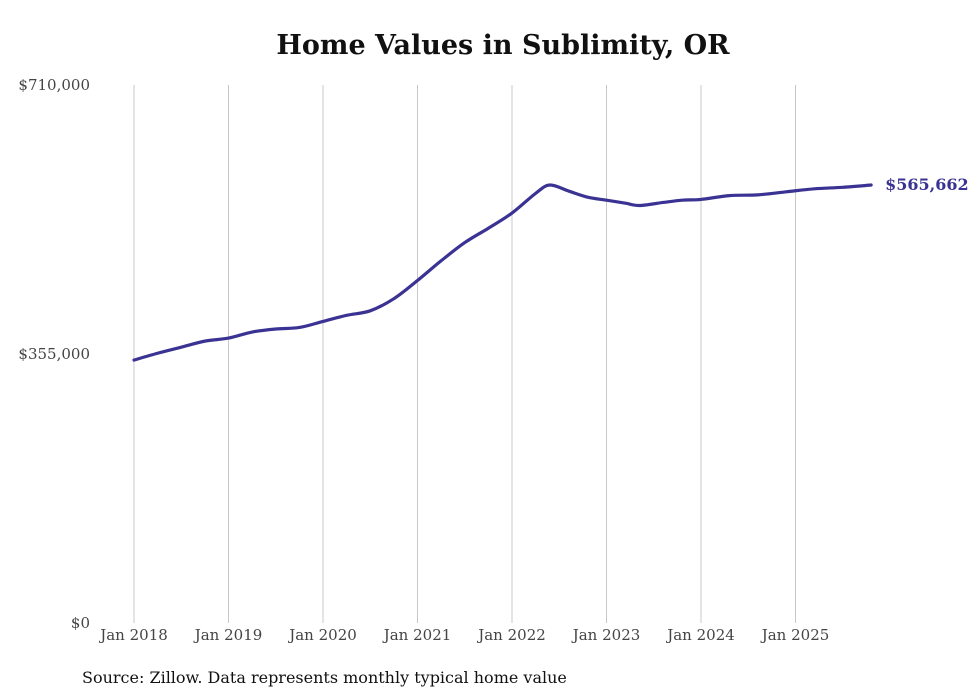 This screenshot has height=699, width=980. I want to click on chart-title: Home Values in Sublimity, OR, so click(503, 45).